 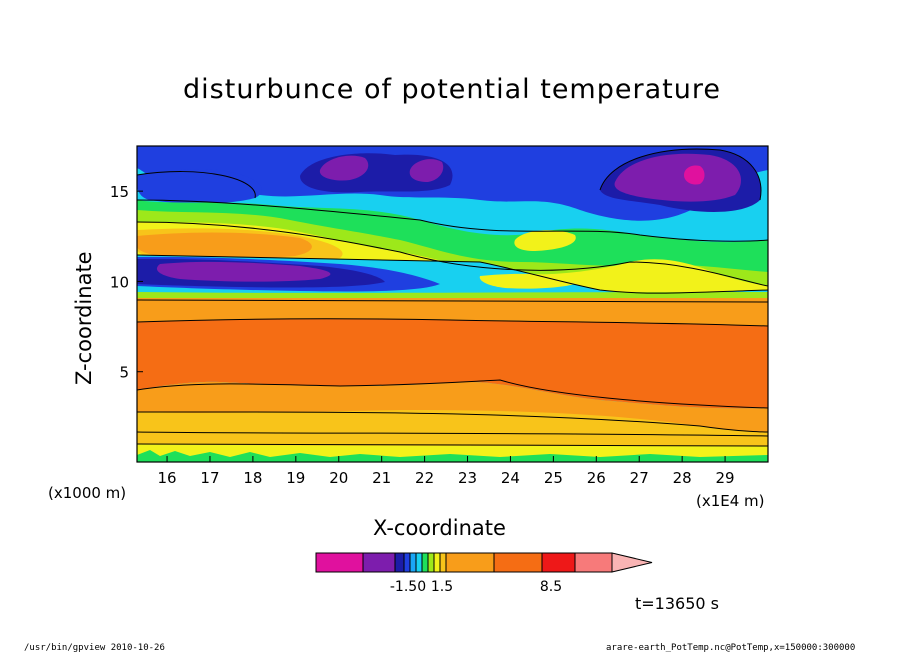 I want to click on y-axis-ticks: 5 10 15, so click(x=126, y=282).